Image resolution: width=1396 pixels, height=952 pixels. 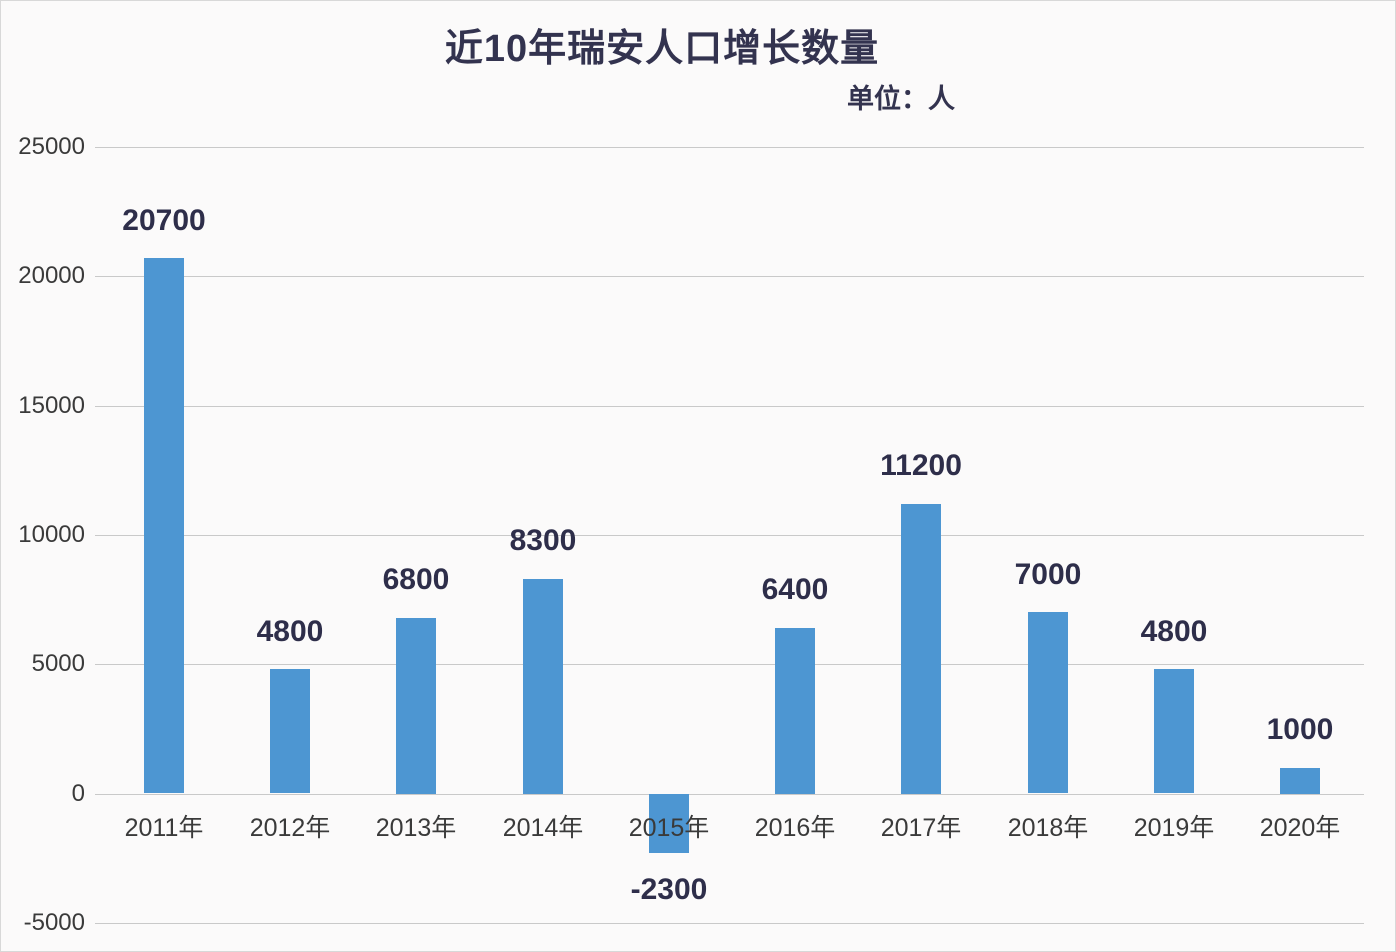 I want to click on x-axis-label: 2020年, so click(x=1300, y=828).